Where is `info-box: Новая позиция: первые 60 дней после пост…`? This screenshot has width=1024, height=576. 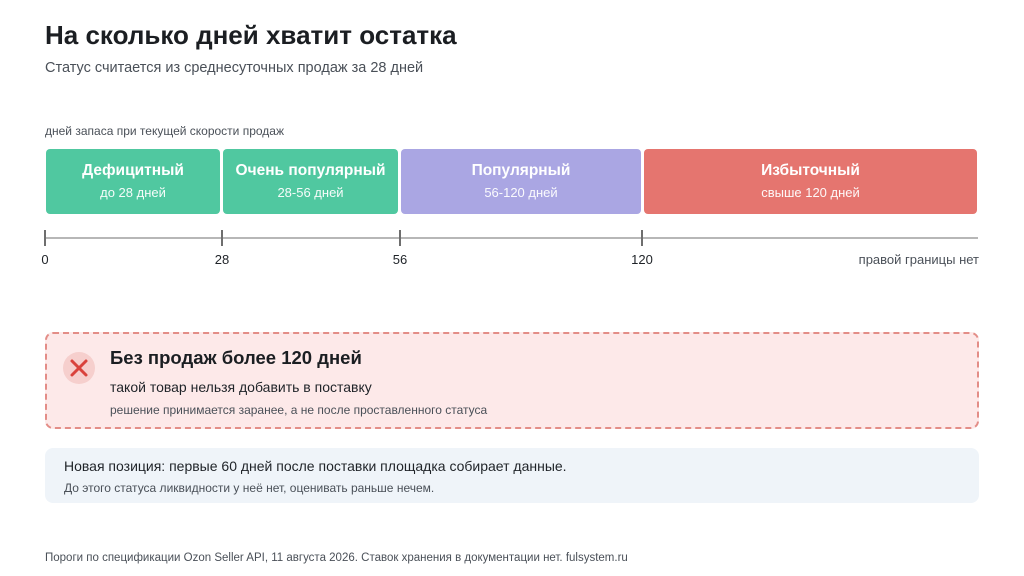
info-box: Новая позиция: первые 60 дней после пост… is located at coordinates (512, 475).